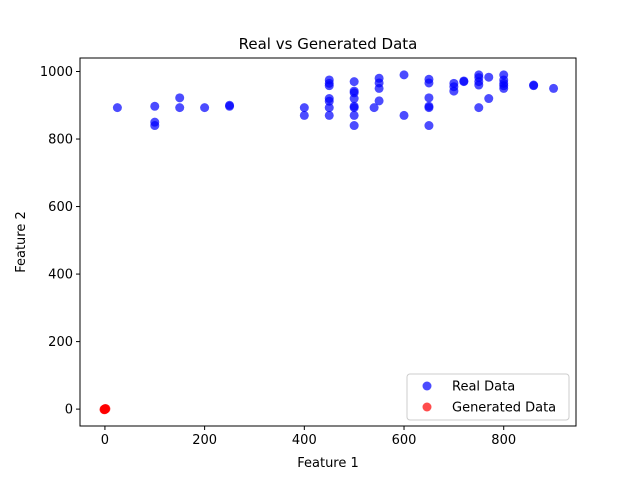  I want to click on y-tick-label: 0, so click(69, 410).